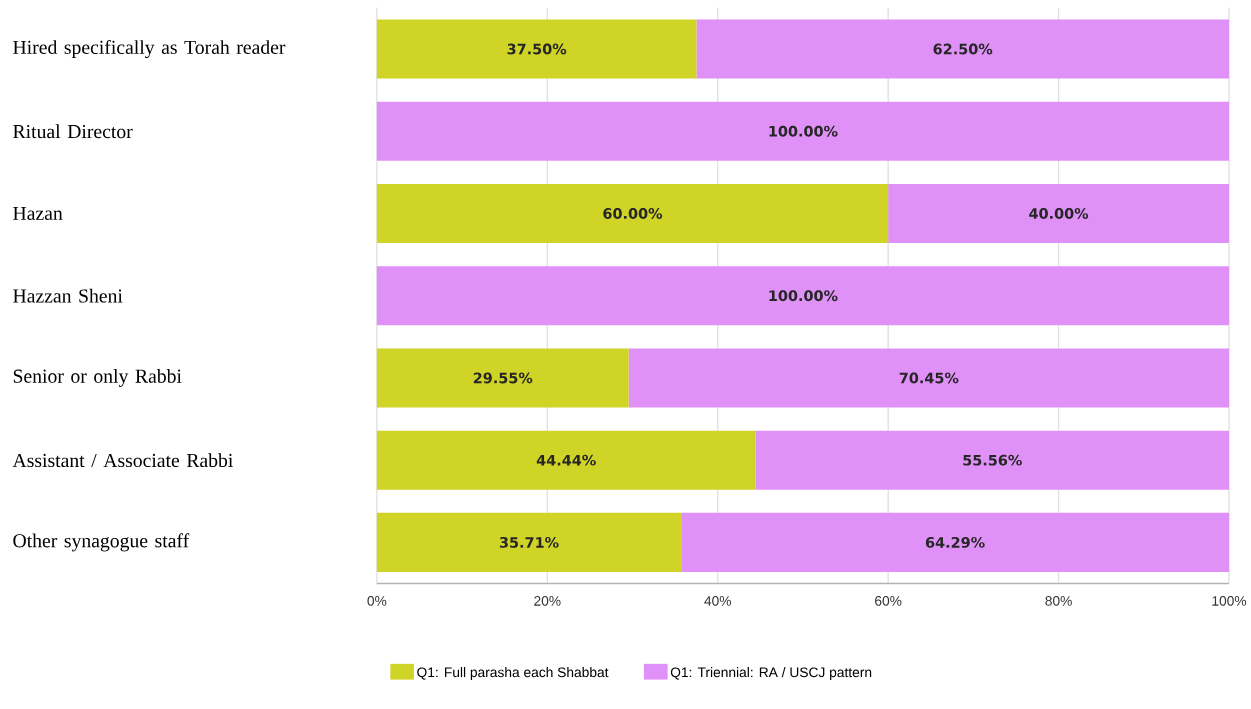 The height and width of the screenshot is (709, 1251). I want to click on data-label: 70.45%, so click(929, 378).